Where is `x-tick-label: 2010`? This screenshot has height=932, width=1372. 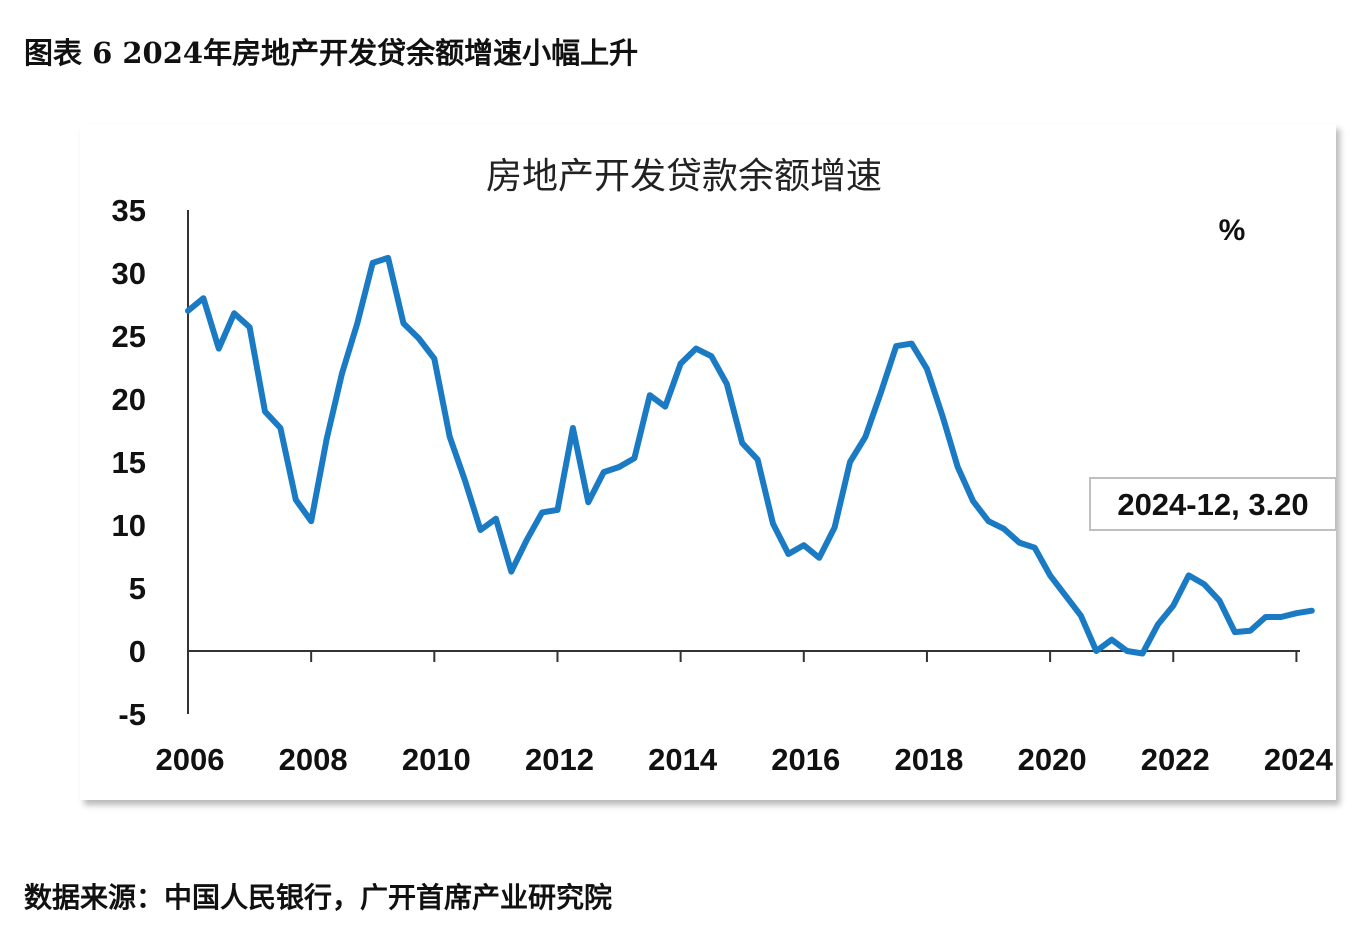
x-tick-label: 2010 is located at coordinates (436, 759).